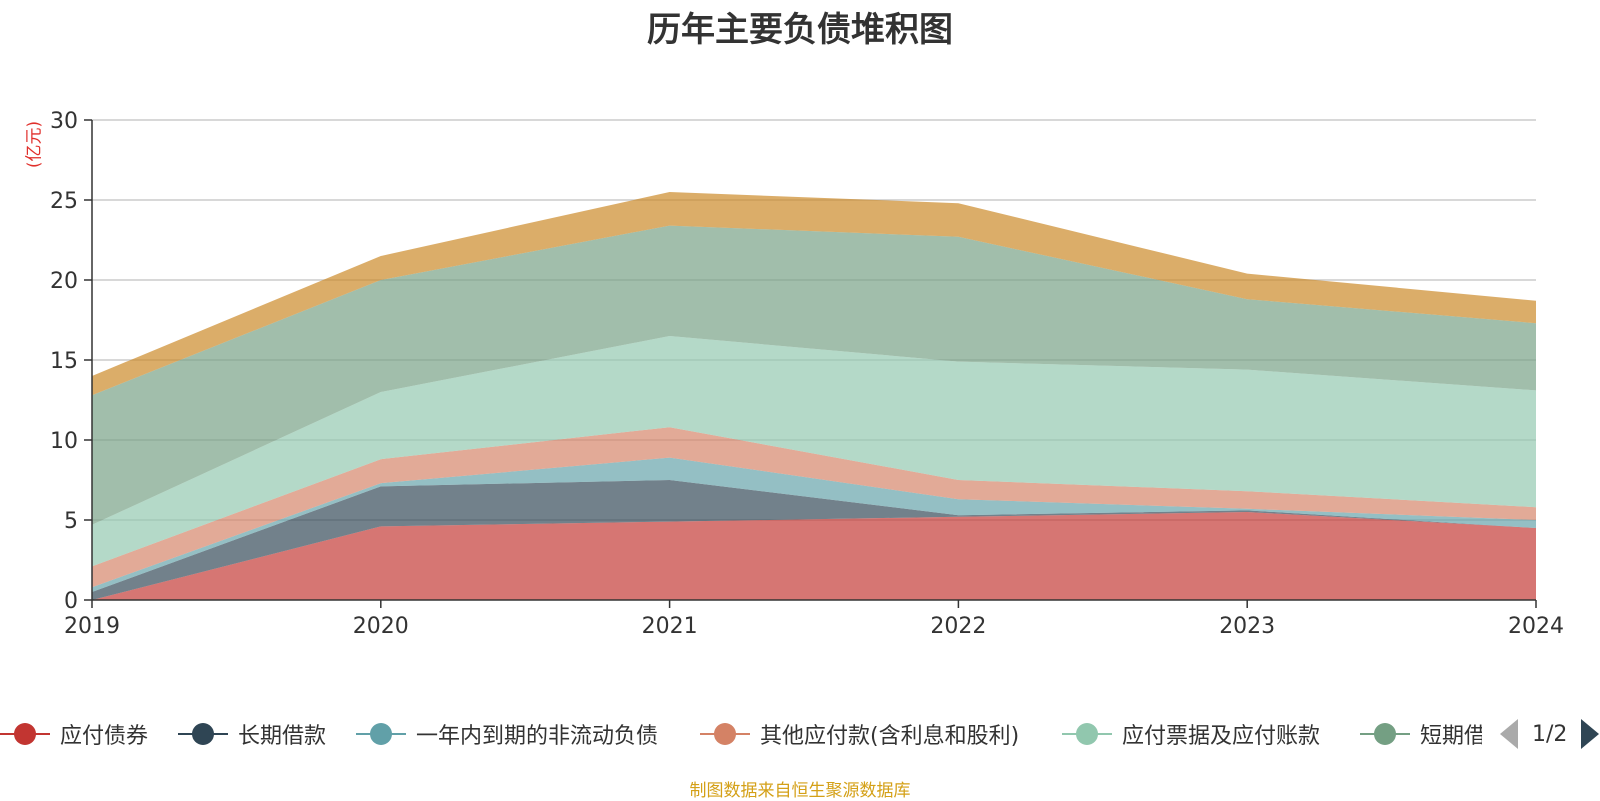 Image resolution: width=1600 pixels, height=801 pixels. What do you see at coordinates (381, 626) in the screenshot?
I see `x-tick-label: 2020` at bounding box center [381, 626].